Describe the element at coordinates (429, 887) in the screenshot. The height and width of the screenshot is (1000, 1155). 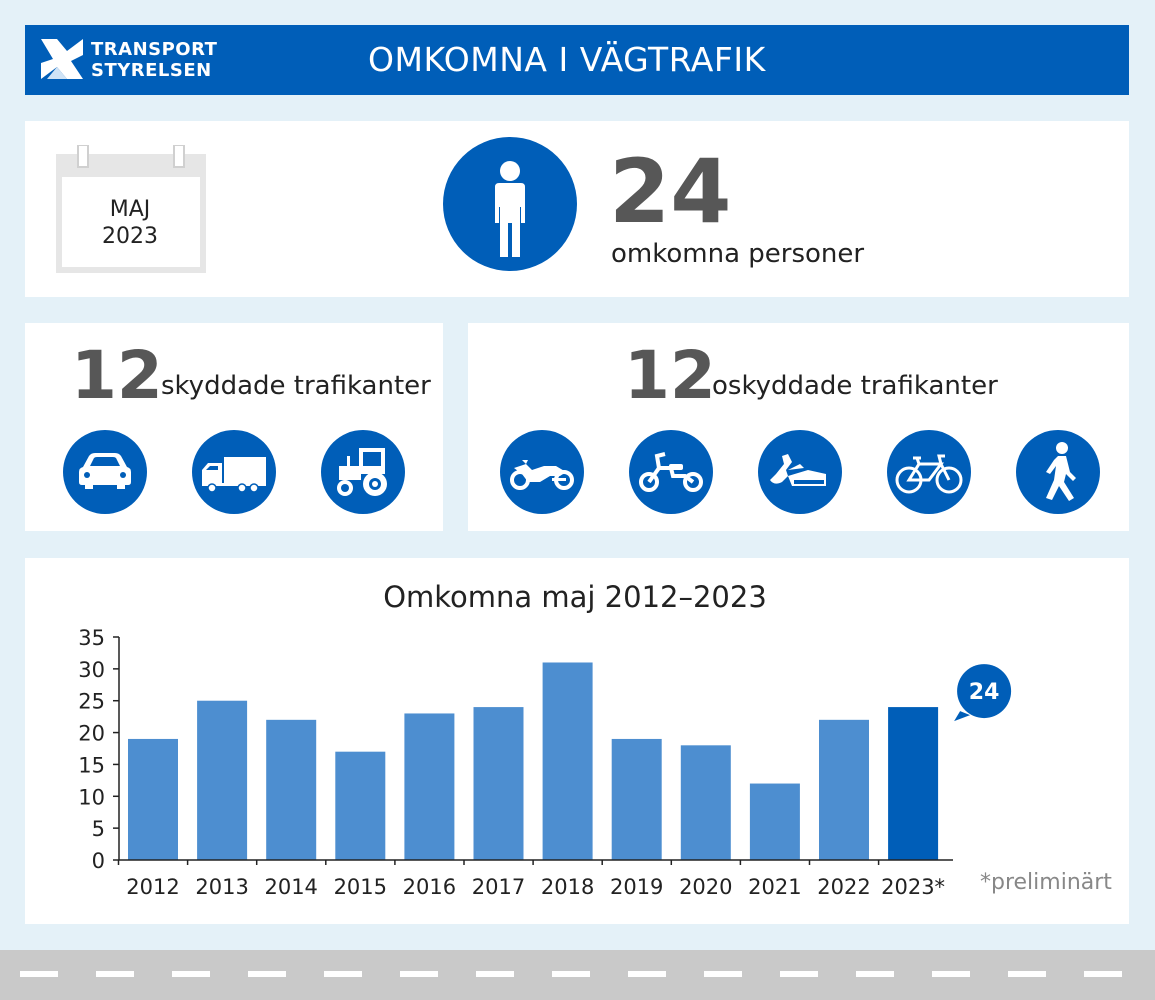
I see `x-tick-label: 2016` at that location.